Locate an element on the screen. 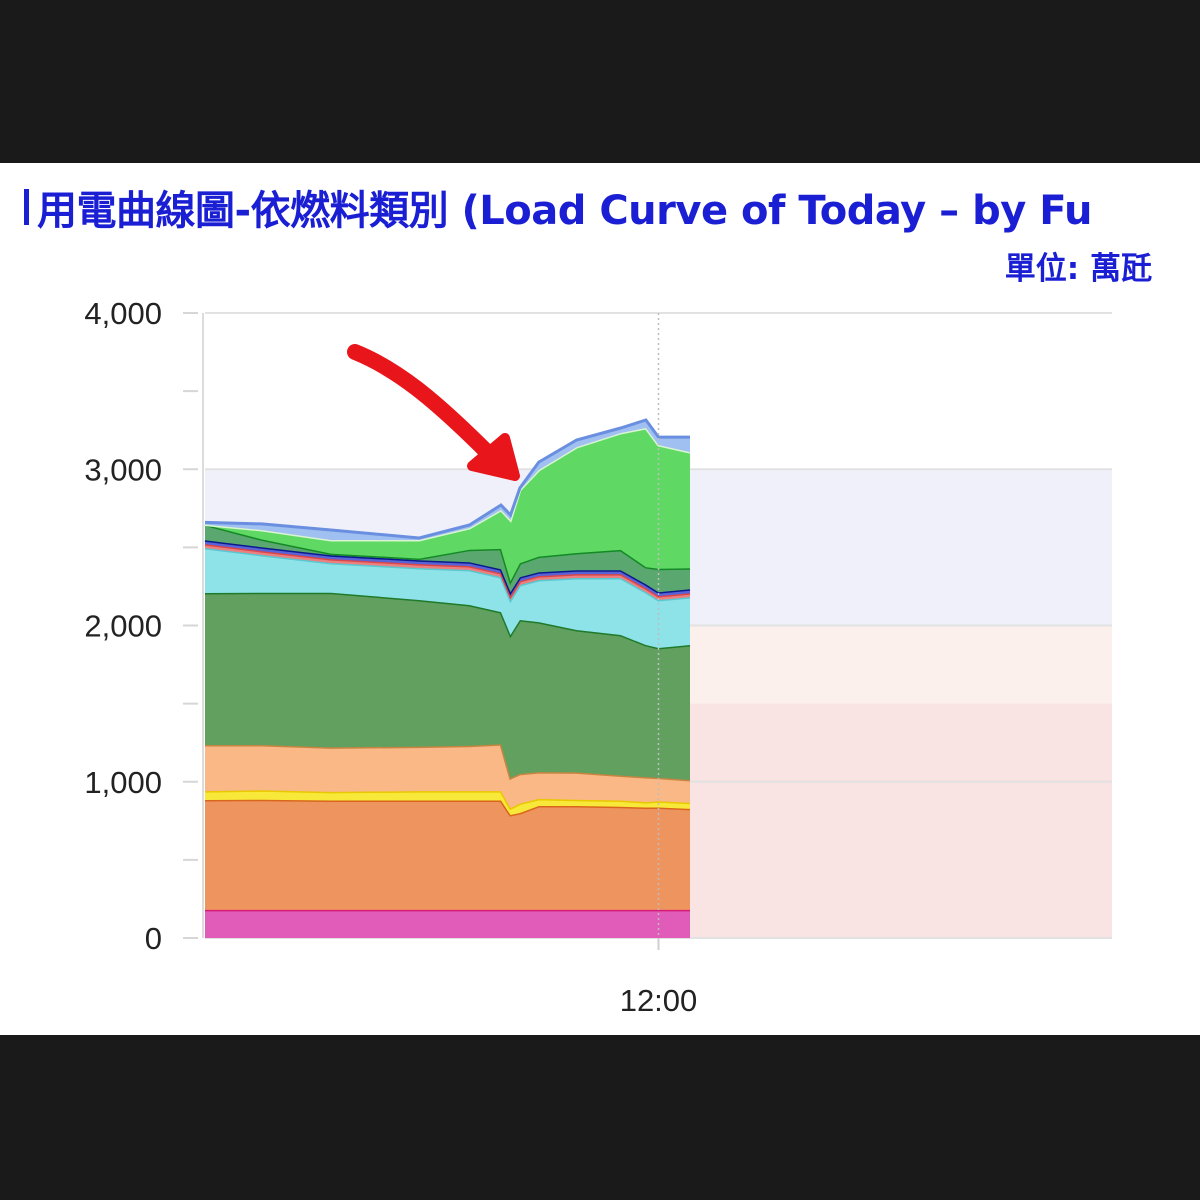  y-tick-label: 1,000 is located at coordinates (123, 782).